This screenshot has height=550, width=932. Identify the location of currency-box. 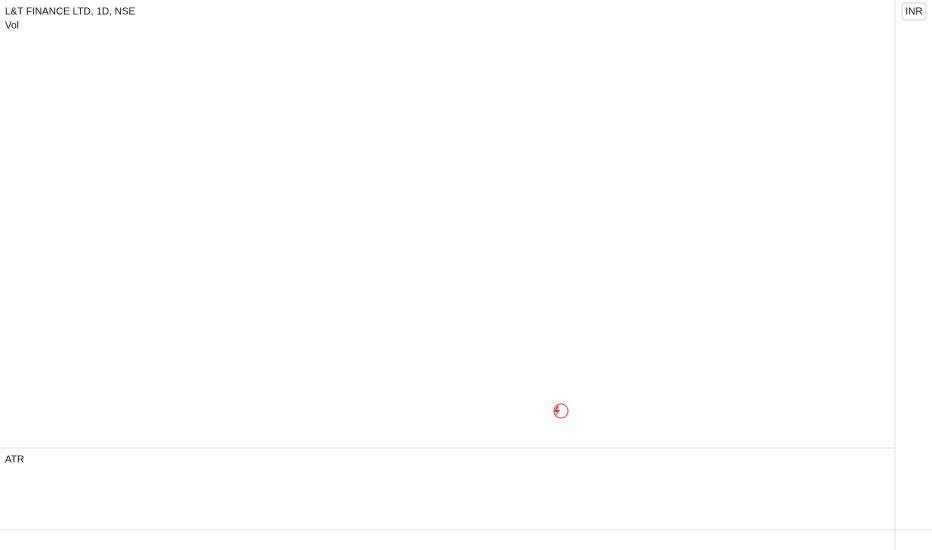
(914, 11).